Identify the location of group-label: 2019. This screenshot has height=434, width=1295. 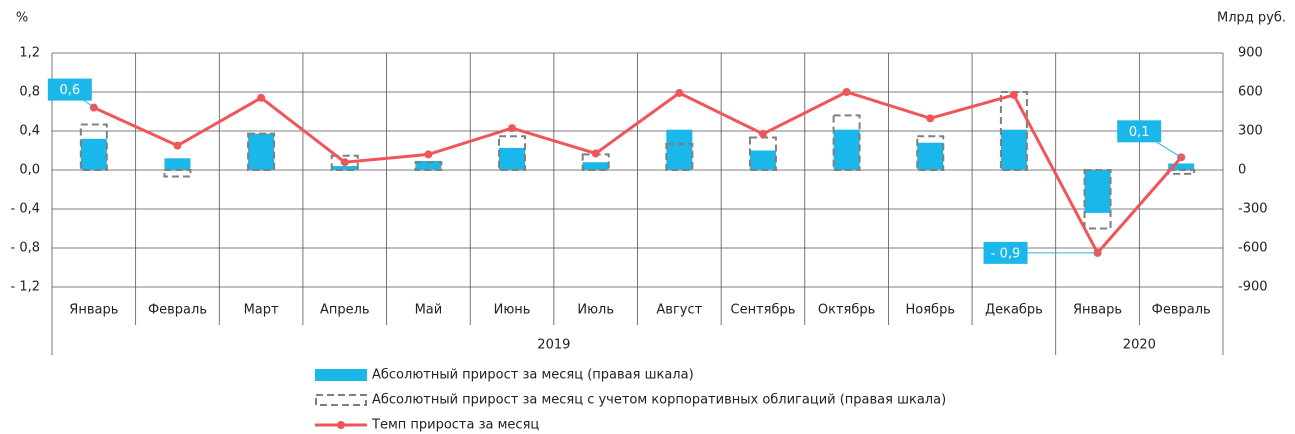
(553, 345).